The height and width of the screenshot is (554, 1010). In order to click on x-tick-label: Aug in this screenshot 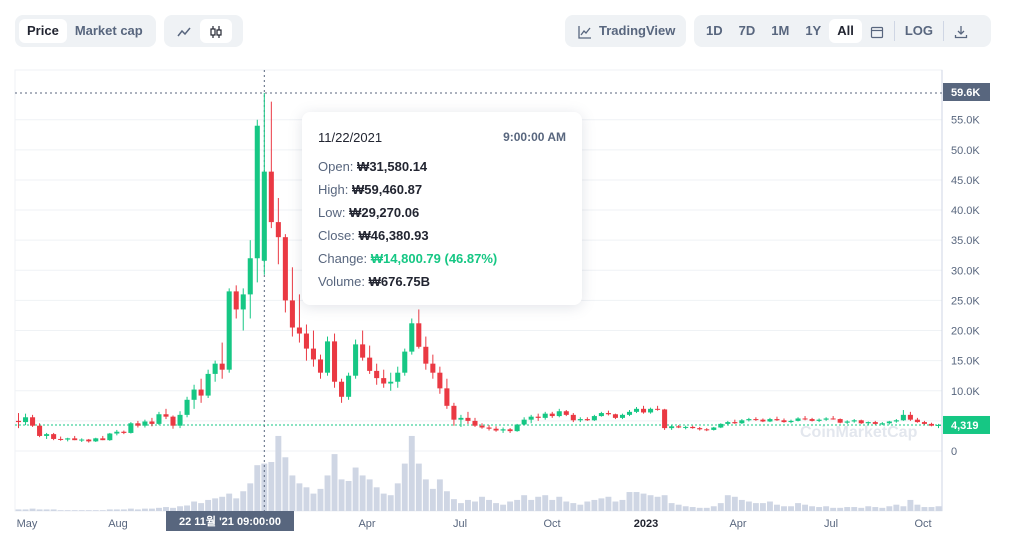, I will do `click(118, 524)`.